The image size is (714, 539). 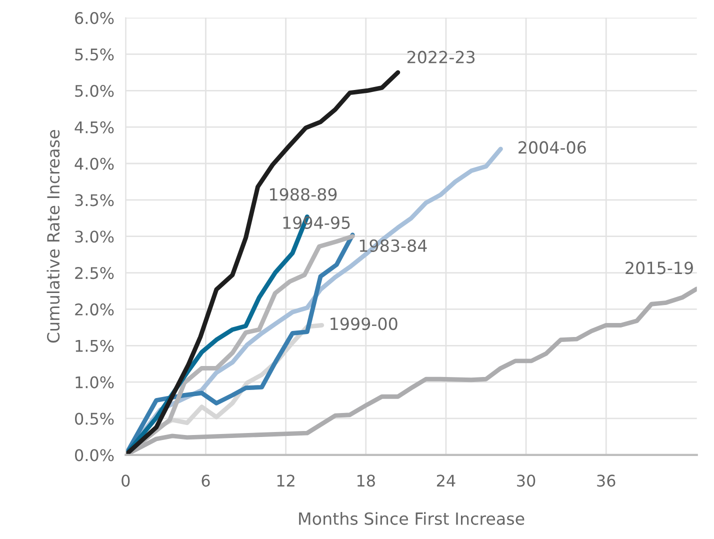 I want to click on x-tick-label: 12, so click(x=285, y=480).